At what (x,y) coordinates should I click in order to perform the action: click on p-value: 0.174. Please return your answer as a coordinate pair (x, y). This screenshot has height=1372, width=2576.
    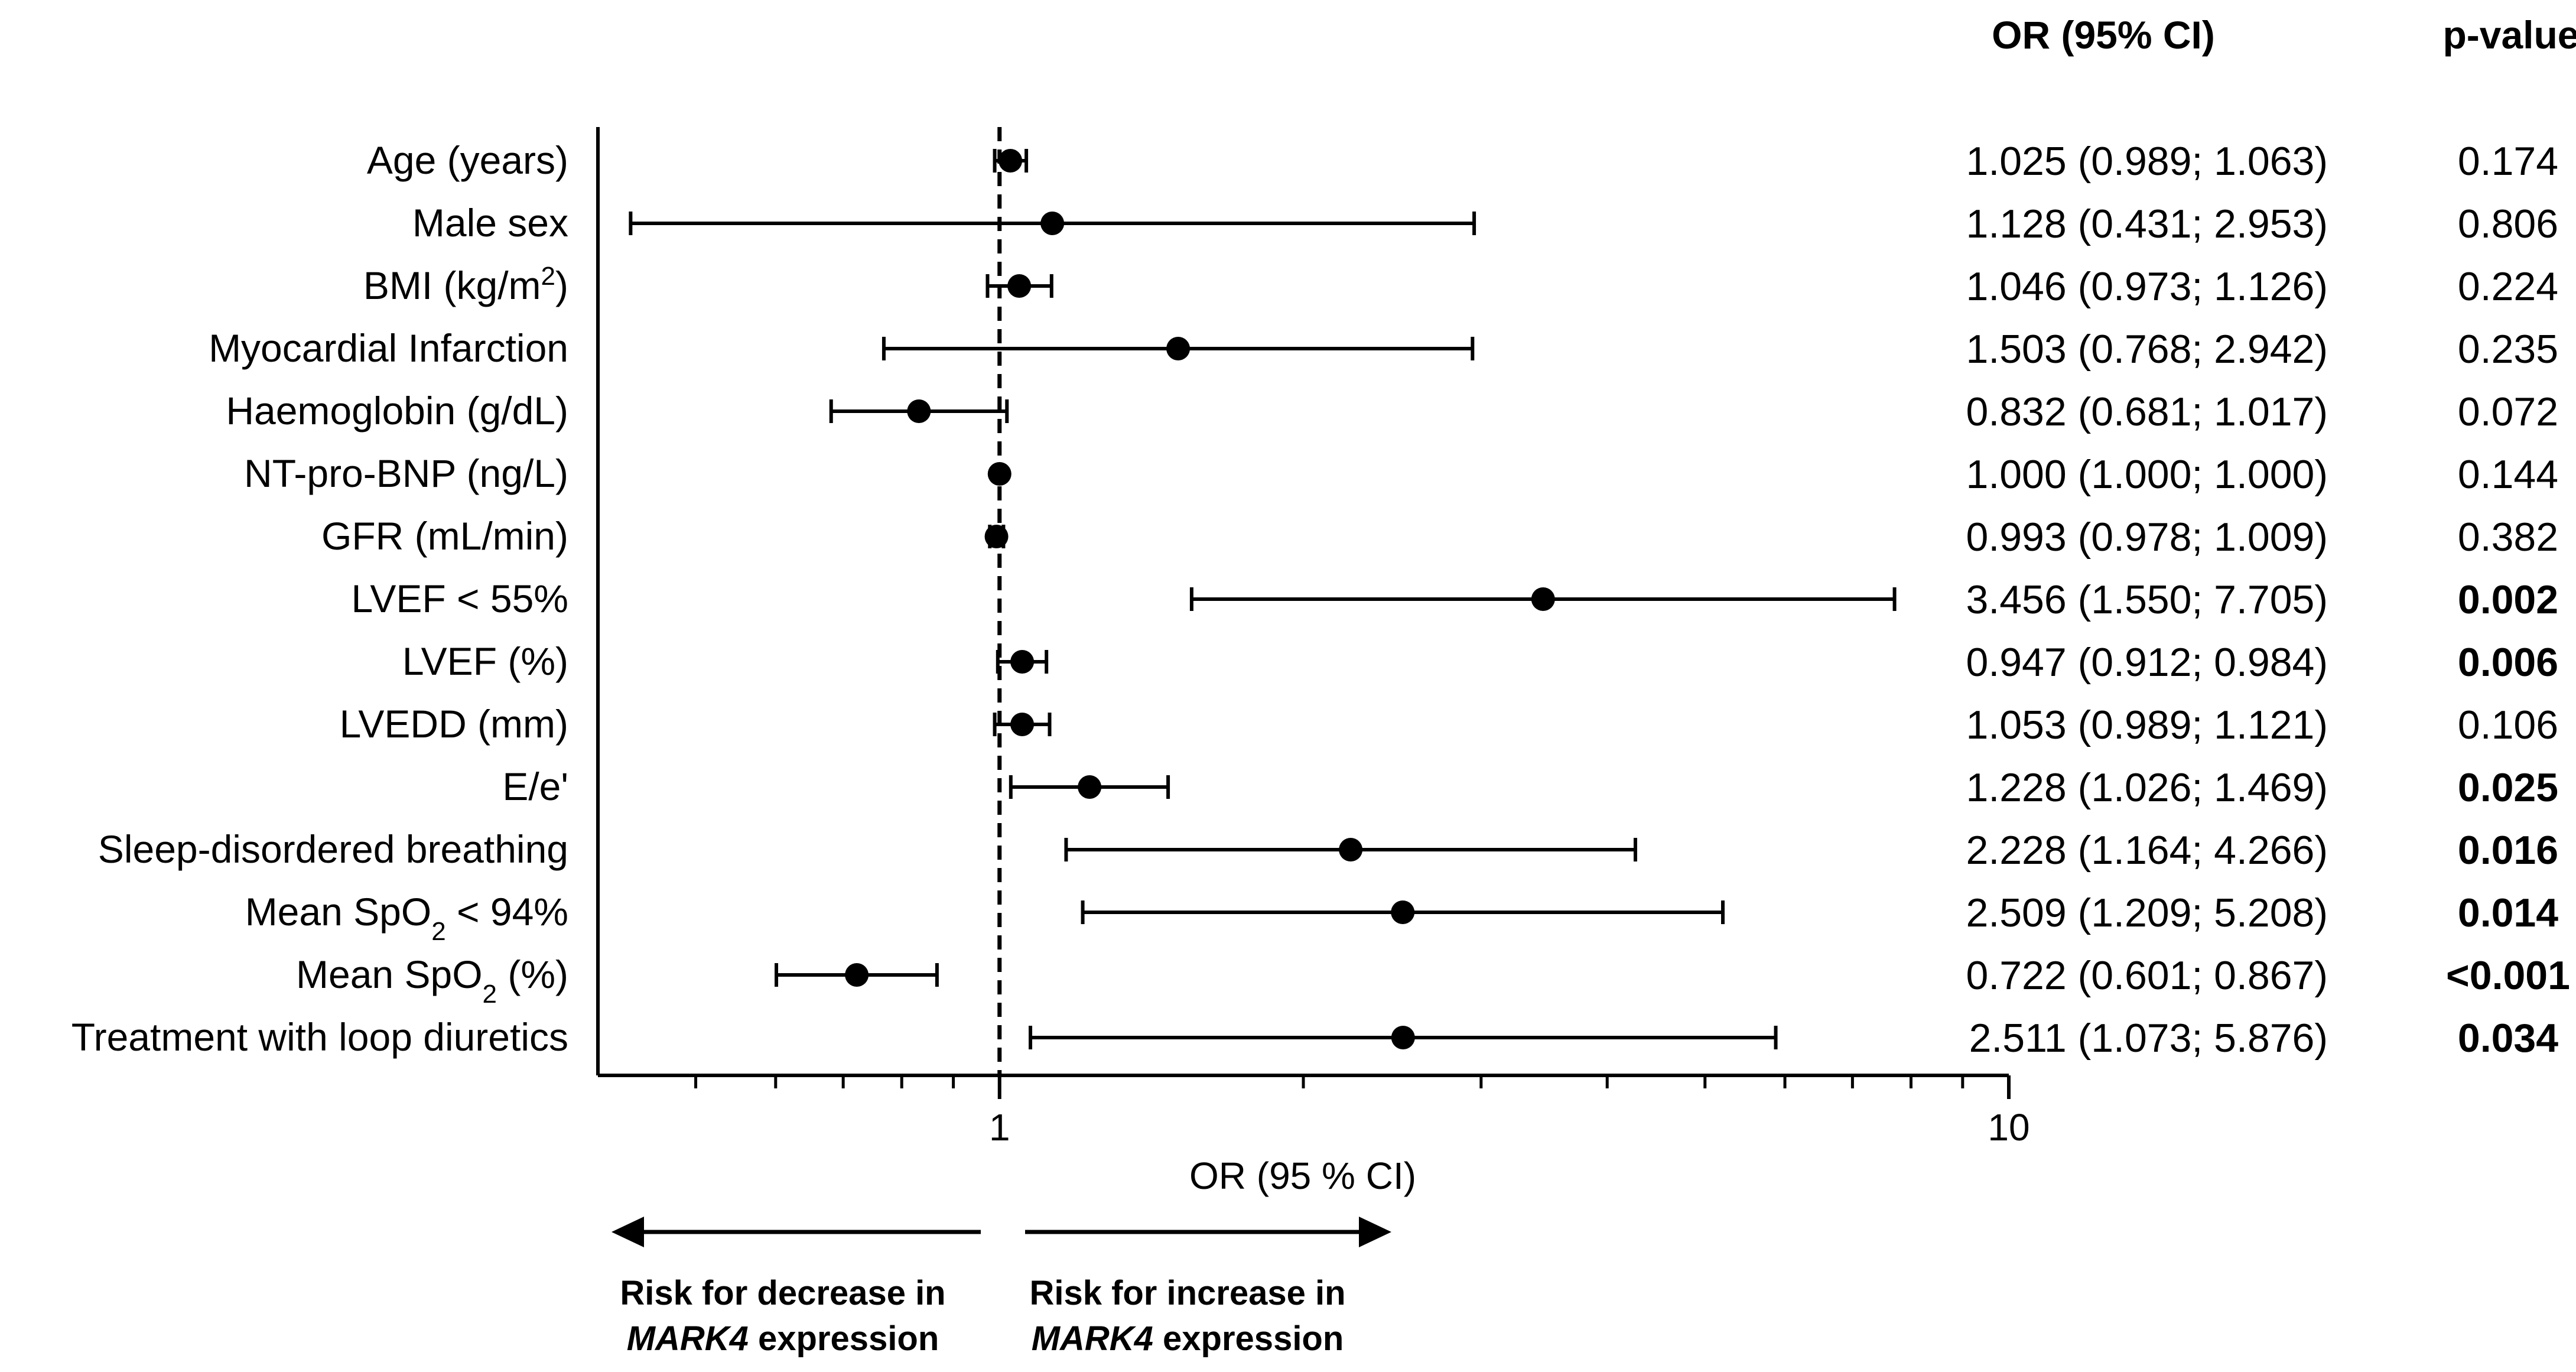
    Looking at the image, I should click on (2508, 161).